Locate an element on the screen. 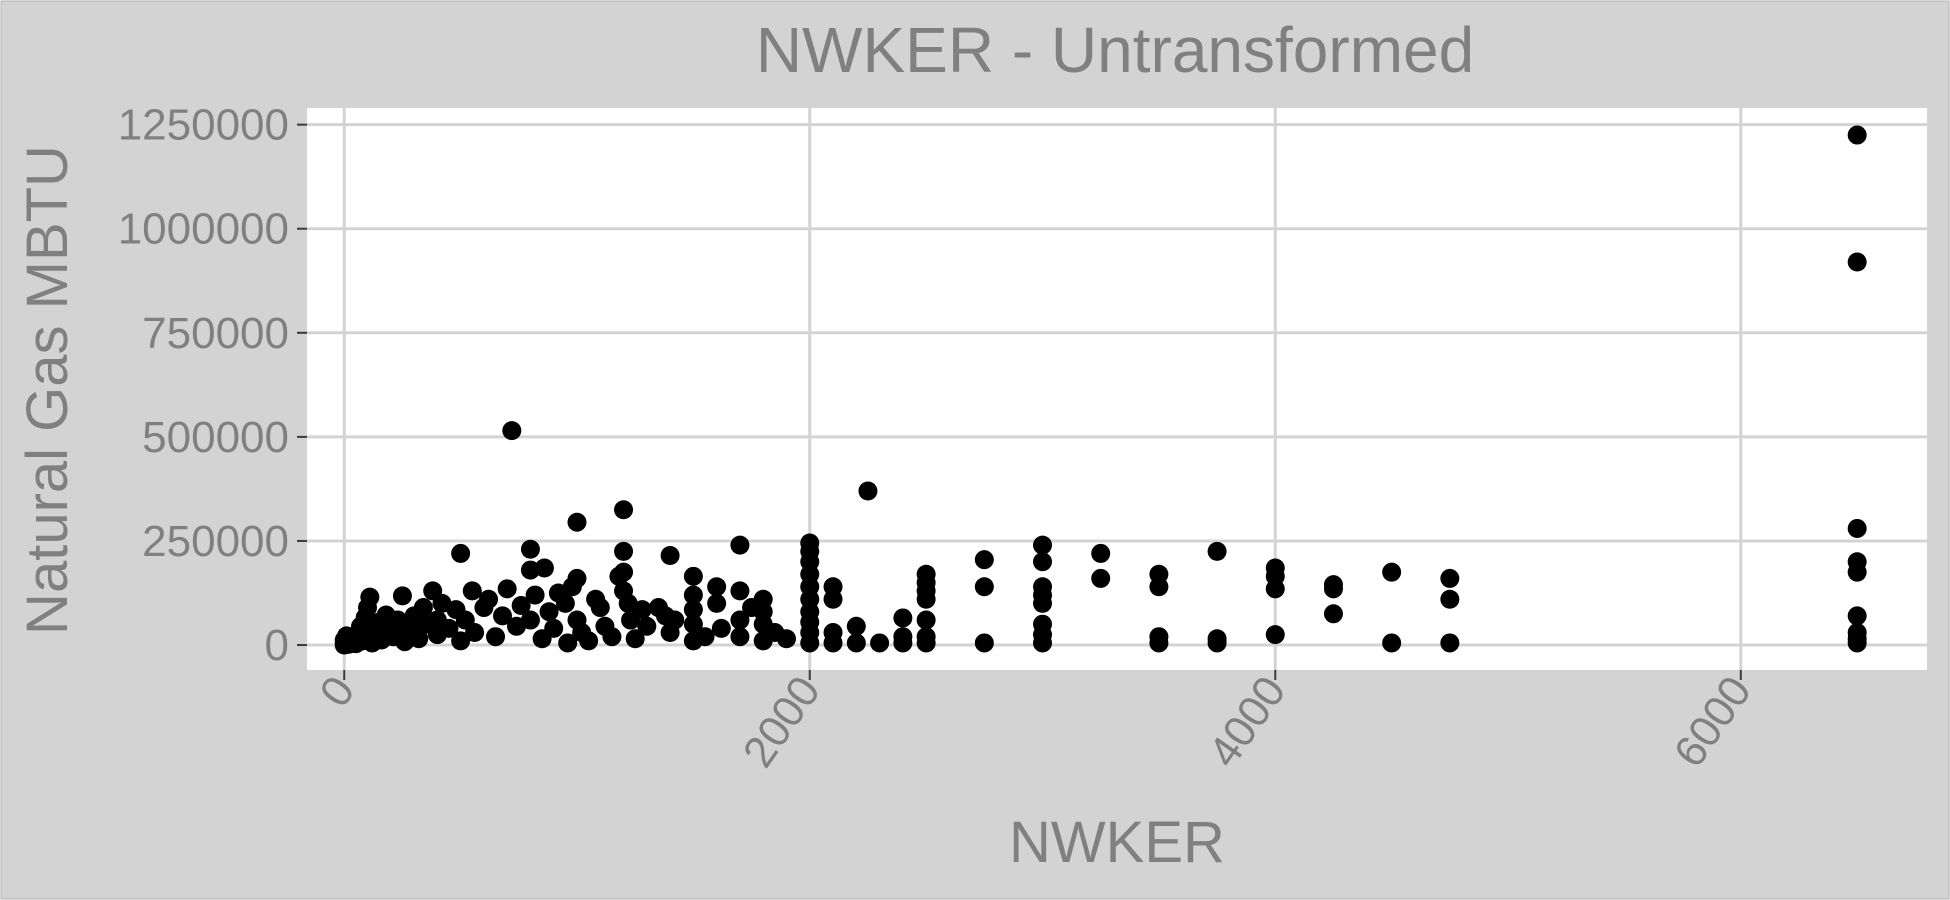 Image resolution: width=1950 pixels, height=900 pixels. y-tick-label: 0 is located at coordinates (277, 645).